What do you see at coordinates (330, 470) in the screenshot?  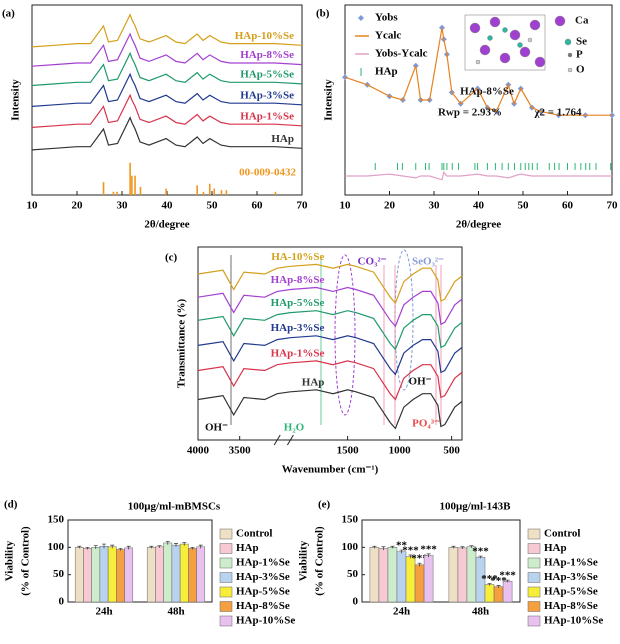 I see `x-axis-title: Wavenumber (cm⁻¹)` at bounding box center [330, 470].